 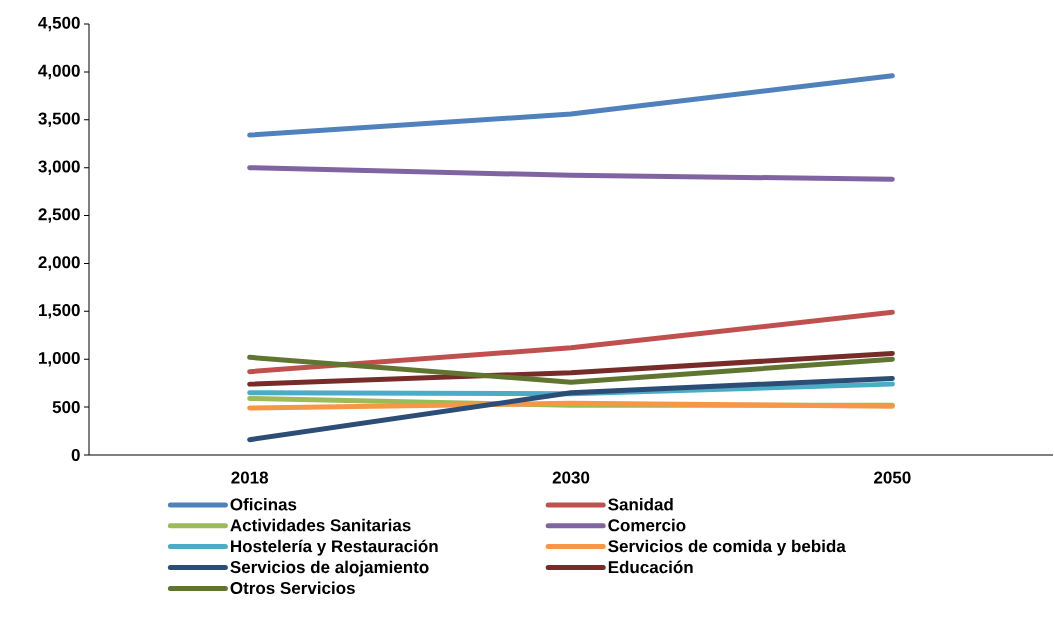 What do you see at coordinates (59, 24) in the screenshot?
I see `y-tick-label: 4,500` at bounding box center [59, 24].